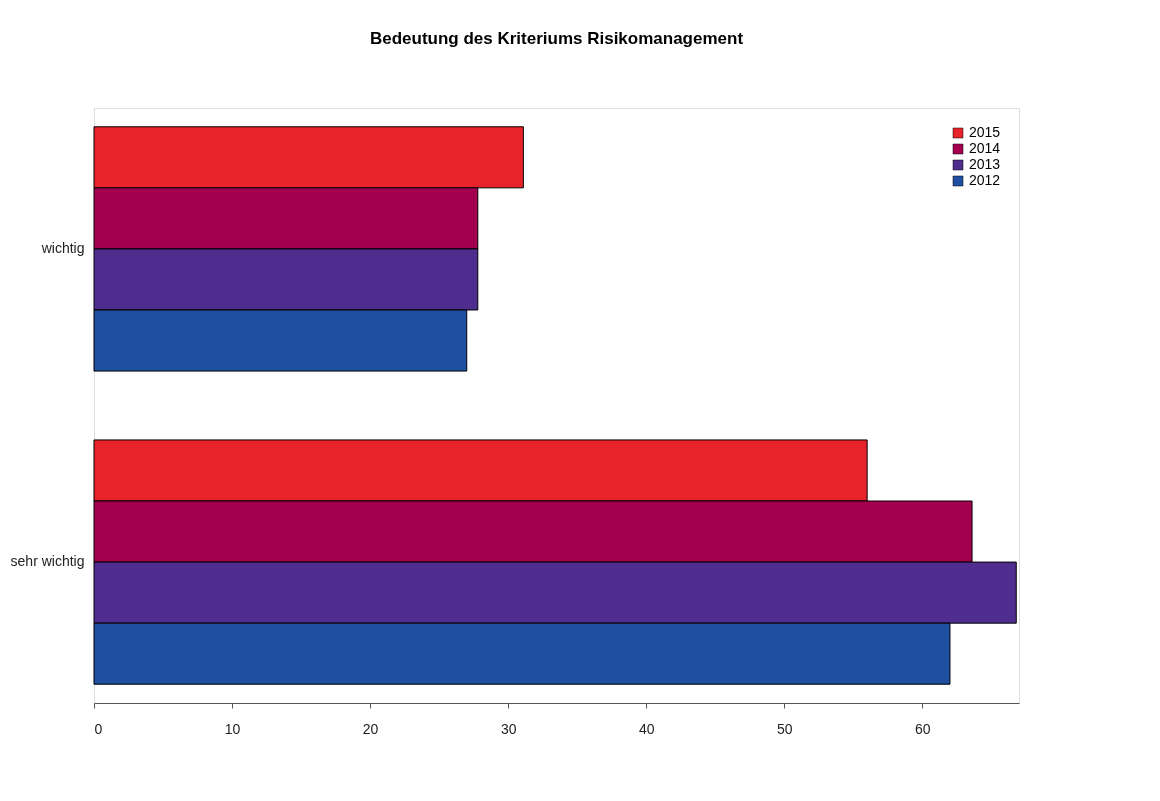 This screenshot has height=801, width=1160. Describe the element at coordinates (985, 180) in the screenshot. I see `legend-label: 2012` at that location.